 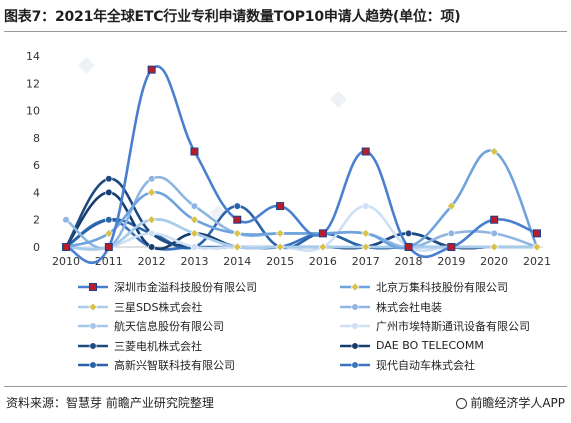 I want to click on x-tick-label: 2020, so click(x=494, y=261).